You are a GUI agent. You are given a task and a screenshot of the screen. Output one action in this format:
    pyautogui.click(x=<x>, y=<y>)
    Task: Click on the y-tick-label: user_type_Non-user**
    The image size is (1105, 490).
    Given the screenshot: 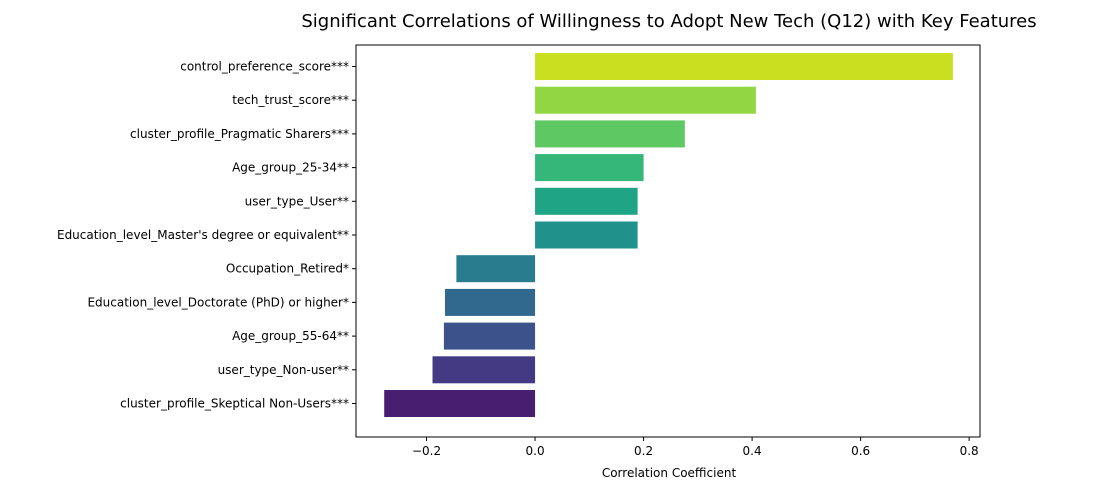 What is the action you would take?
    pyautogui.click(x=283, y=370)
    